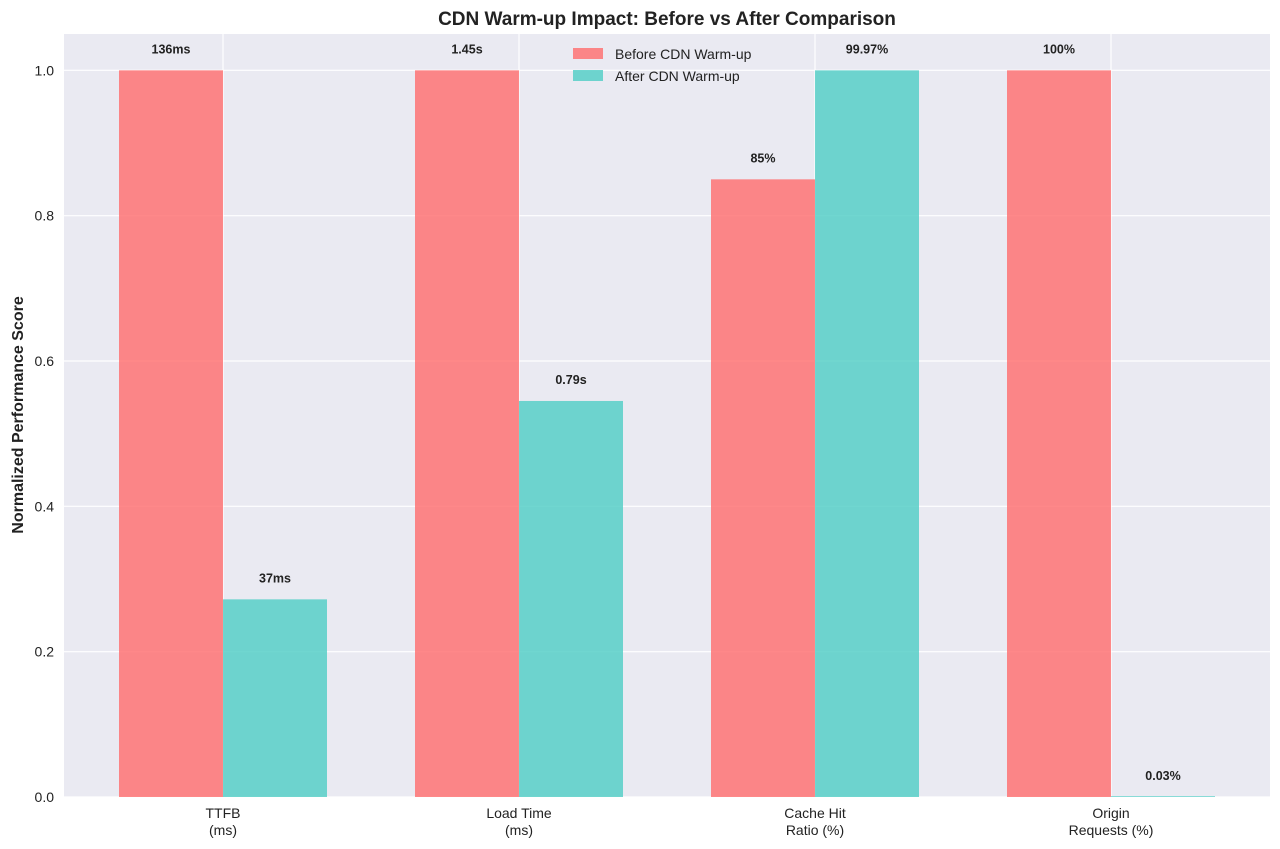 Image resolution: width=1280 pixels, height=849 pixels. Describe the element at coordinates (171, 49) in the screenshot. I see `data-label: 136ms` at that location.